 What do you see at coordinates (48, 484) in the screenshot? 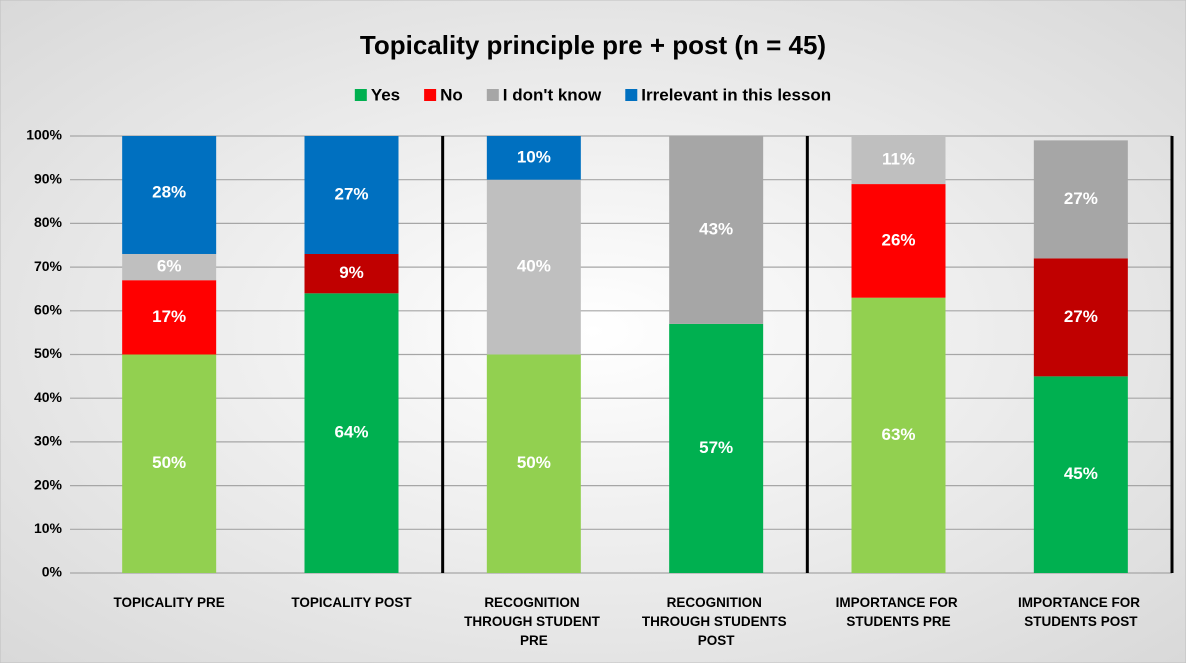
I see `y-tick-label: 20%` at bounding box center [48, 484].